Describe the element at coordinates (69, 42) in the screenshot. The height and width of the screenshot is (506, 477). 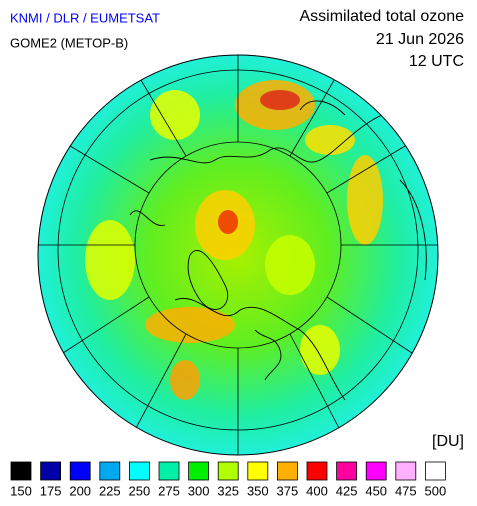
I see `instrument: GOME2 (METOP-B)` at that location.